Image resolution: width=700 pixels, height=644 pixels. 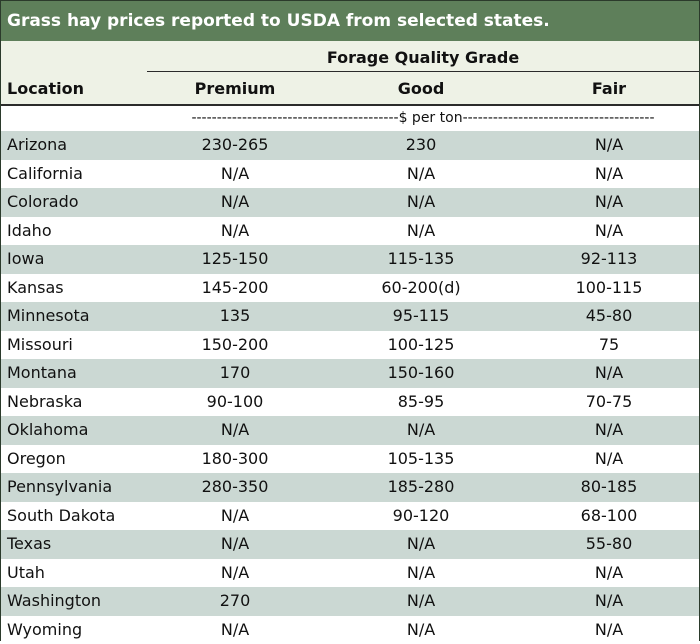 What do you see at coordinates (235, 402) in the screenshot?
I see `cell-premium: 90-100` at bounding box center [235, 402].